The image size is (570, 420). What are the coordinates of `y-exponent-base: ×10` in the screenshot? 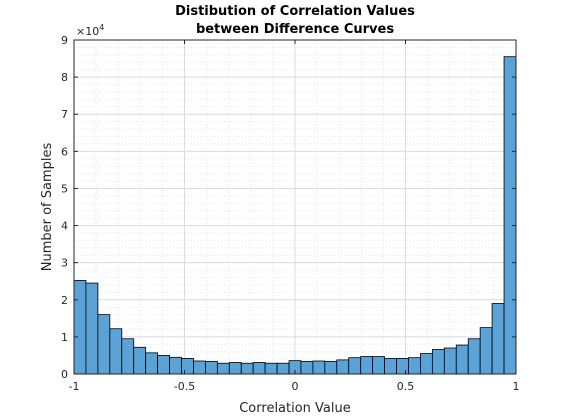 It's located at (87, 31).